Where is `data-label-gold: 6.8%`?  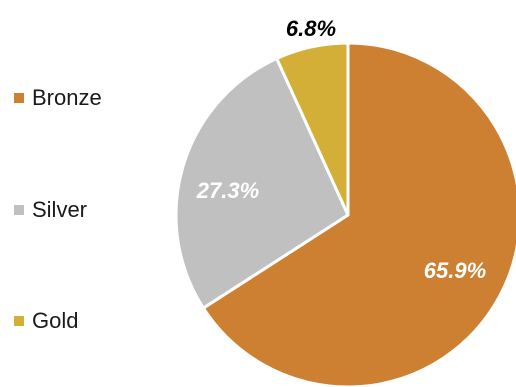 data-label-gold: 6.8% is located at coordinates (311, 28).